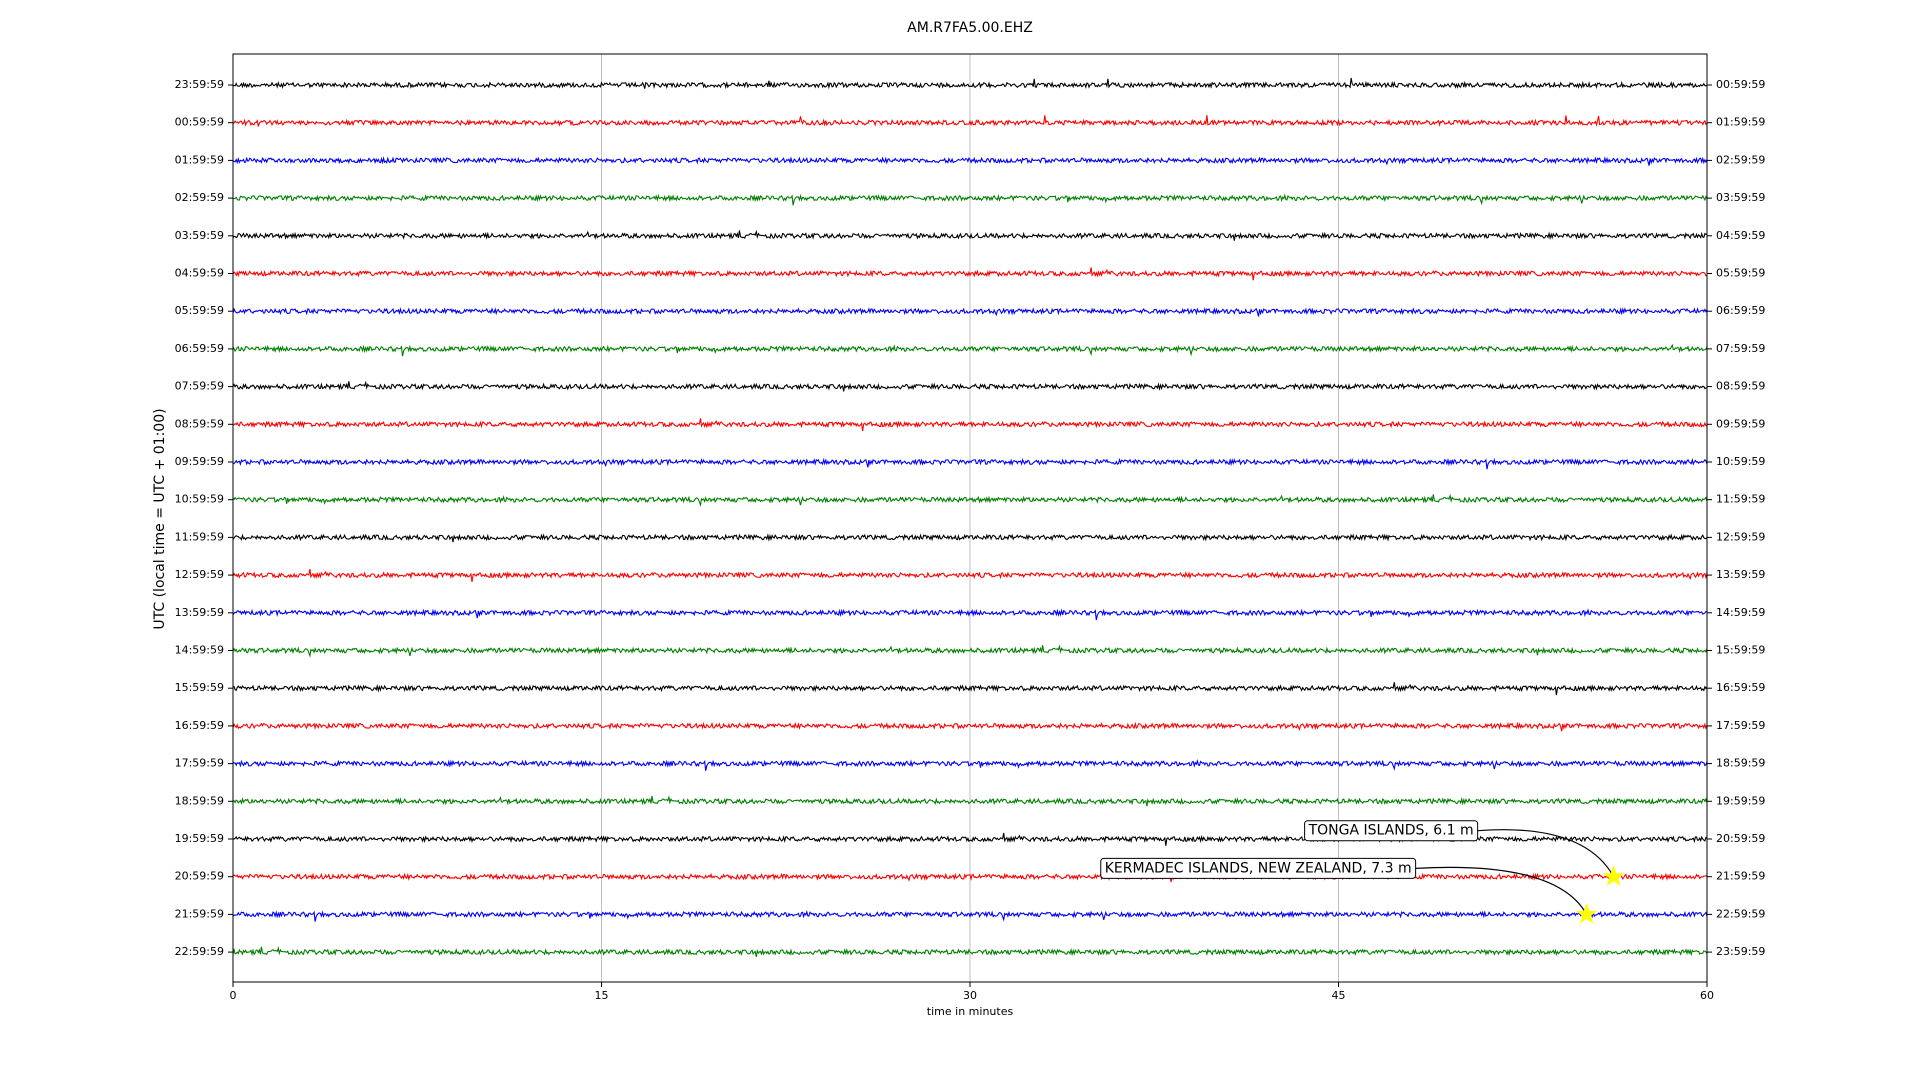  I want to click on y2-tick-label: 21:59:59, so click(1740, 876).